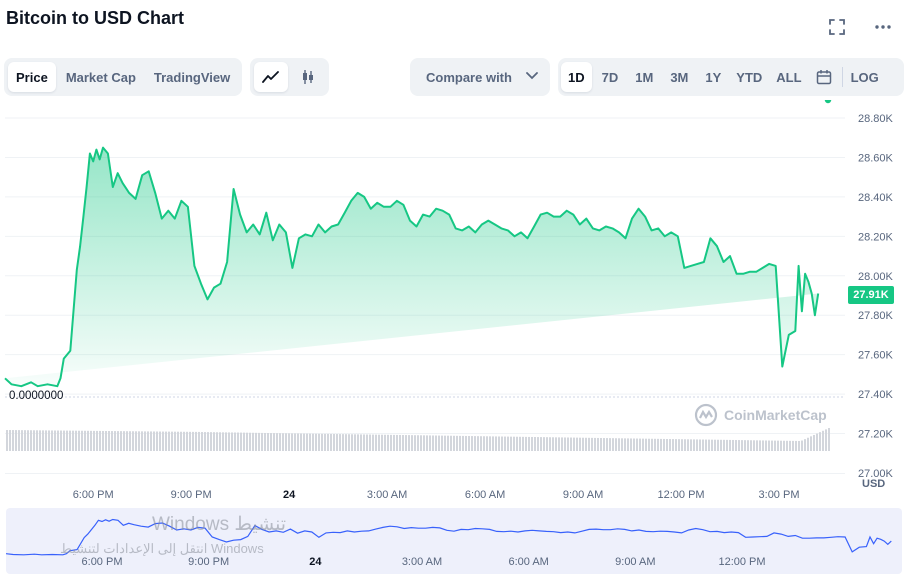 The image size is (913, 579). I want to click on price-tick-label: 28.20K, so click(876, 237).